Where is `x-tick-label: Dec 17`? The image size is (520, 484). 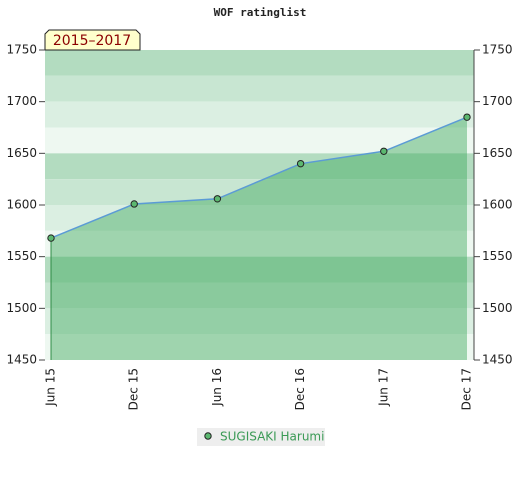
x-tick-label: Dec 17 is located at coordinates (467, 389).